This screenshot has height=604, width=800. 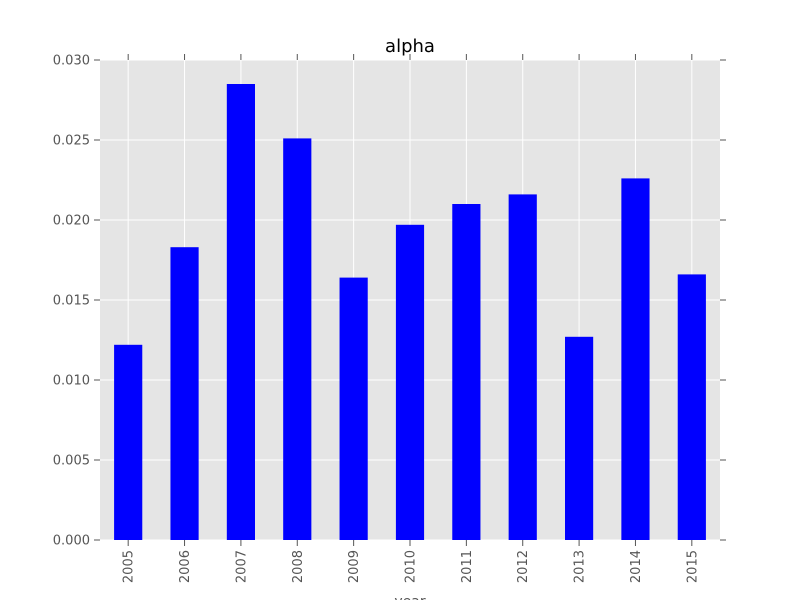 I want to click on y-tick-labels: 0.000 0.005 0.010 0.015 0.020 0.025 0.030, so click(x=71, y=301).